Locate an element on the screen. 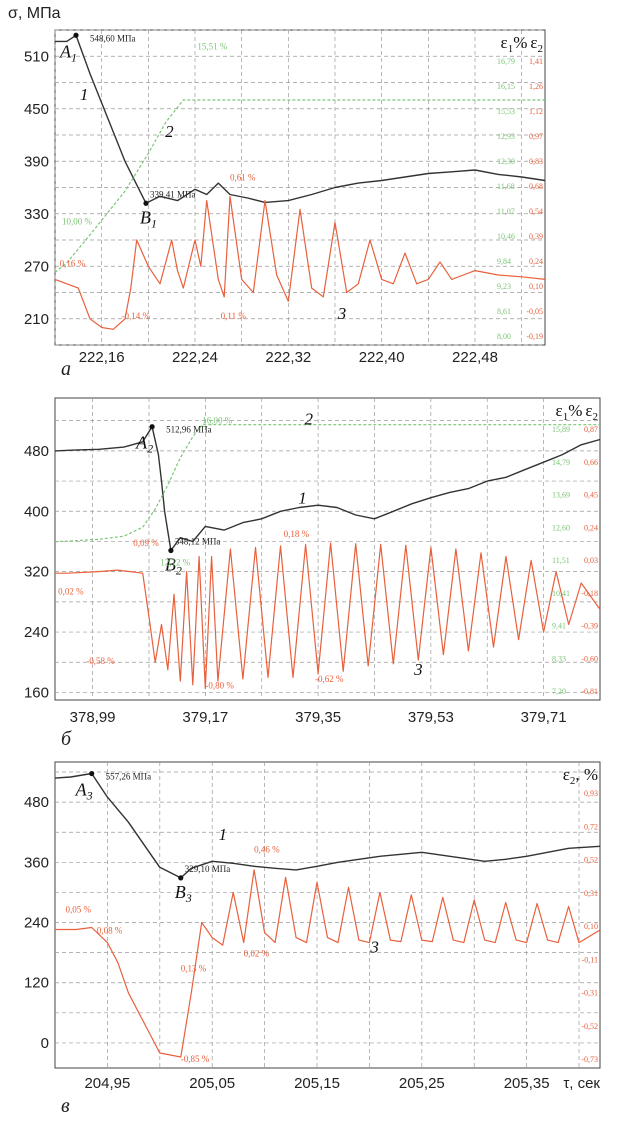 This screenshot has height=1129, width=618. point-label-A2: A2 is located at coordinates (144, 444).